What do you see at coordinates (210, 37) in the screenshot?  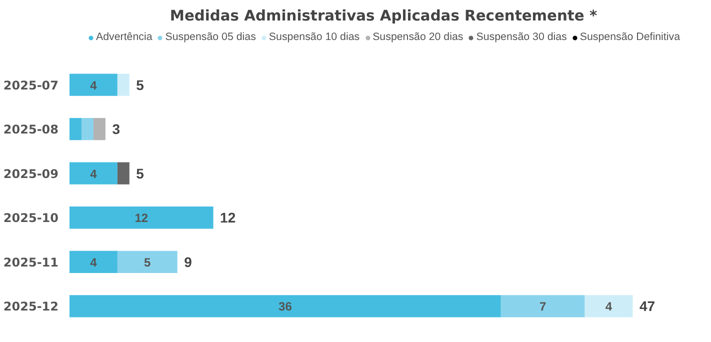 I see `legend-label: Suspensão 05 dias` at bounding box center [210, 37].